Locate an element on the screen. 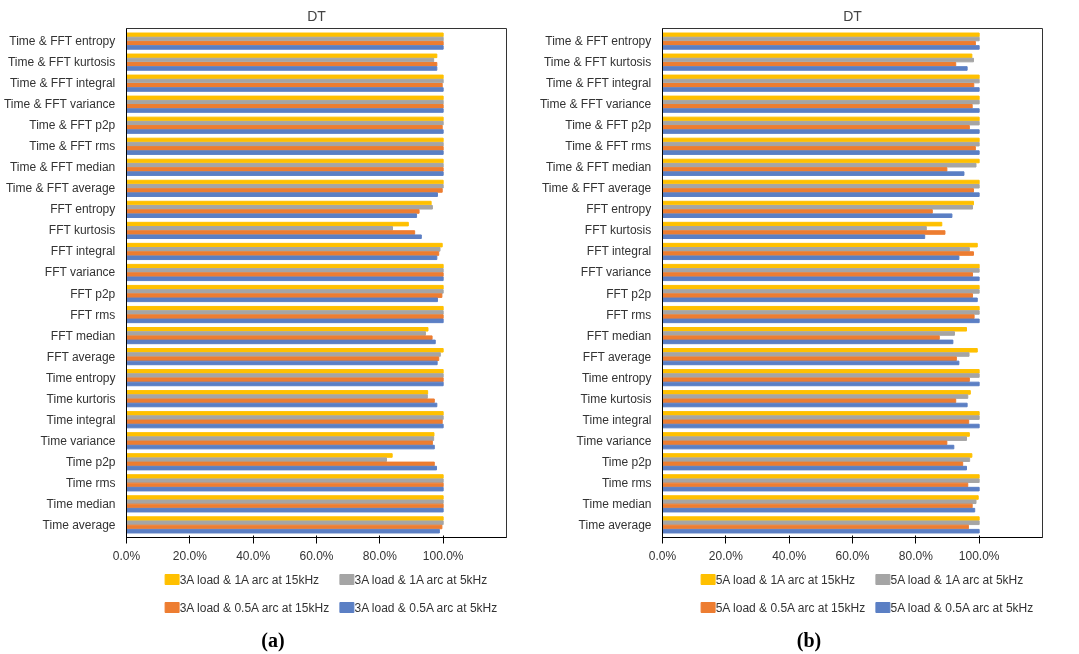 Image resolution: width=1079 pixels, height=654 pixels. text: (b) is located at coordinates (809, 641).